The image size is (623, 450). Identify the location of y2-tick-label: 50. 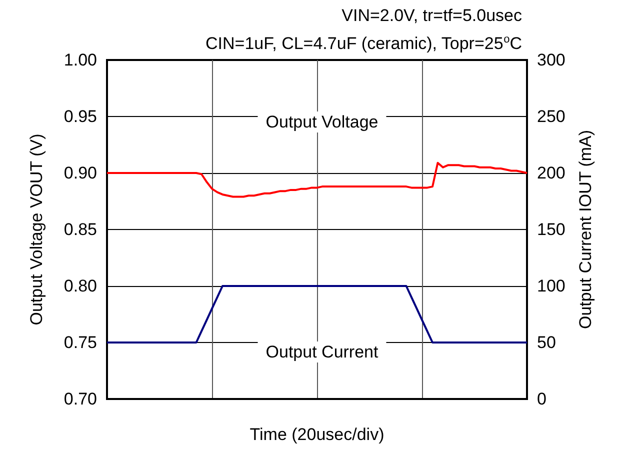
(546, 342).